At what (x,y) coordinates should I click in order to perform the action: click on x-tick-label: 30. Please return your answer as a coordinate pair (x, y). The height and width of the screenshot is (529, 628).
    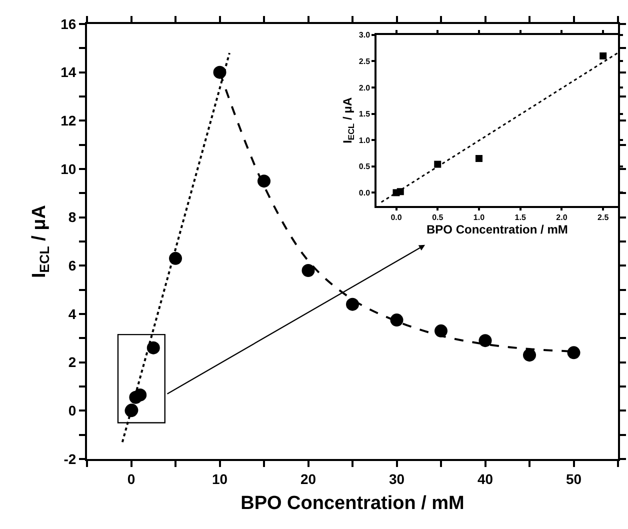
    Looking at the image, I should click on (396, 478).